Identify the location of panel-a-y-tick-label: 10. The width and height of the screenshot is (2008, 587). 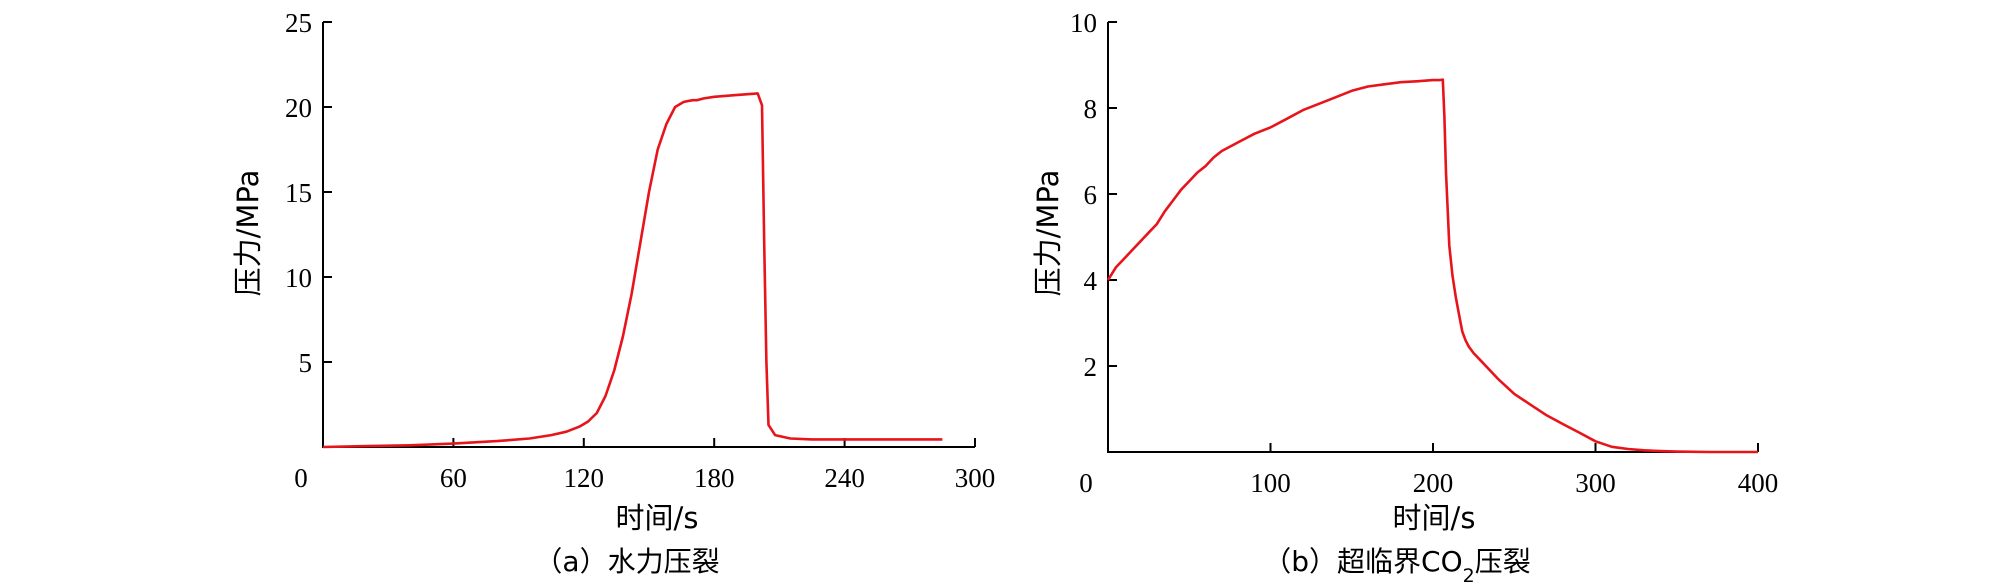
(298, 278).